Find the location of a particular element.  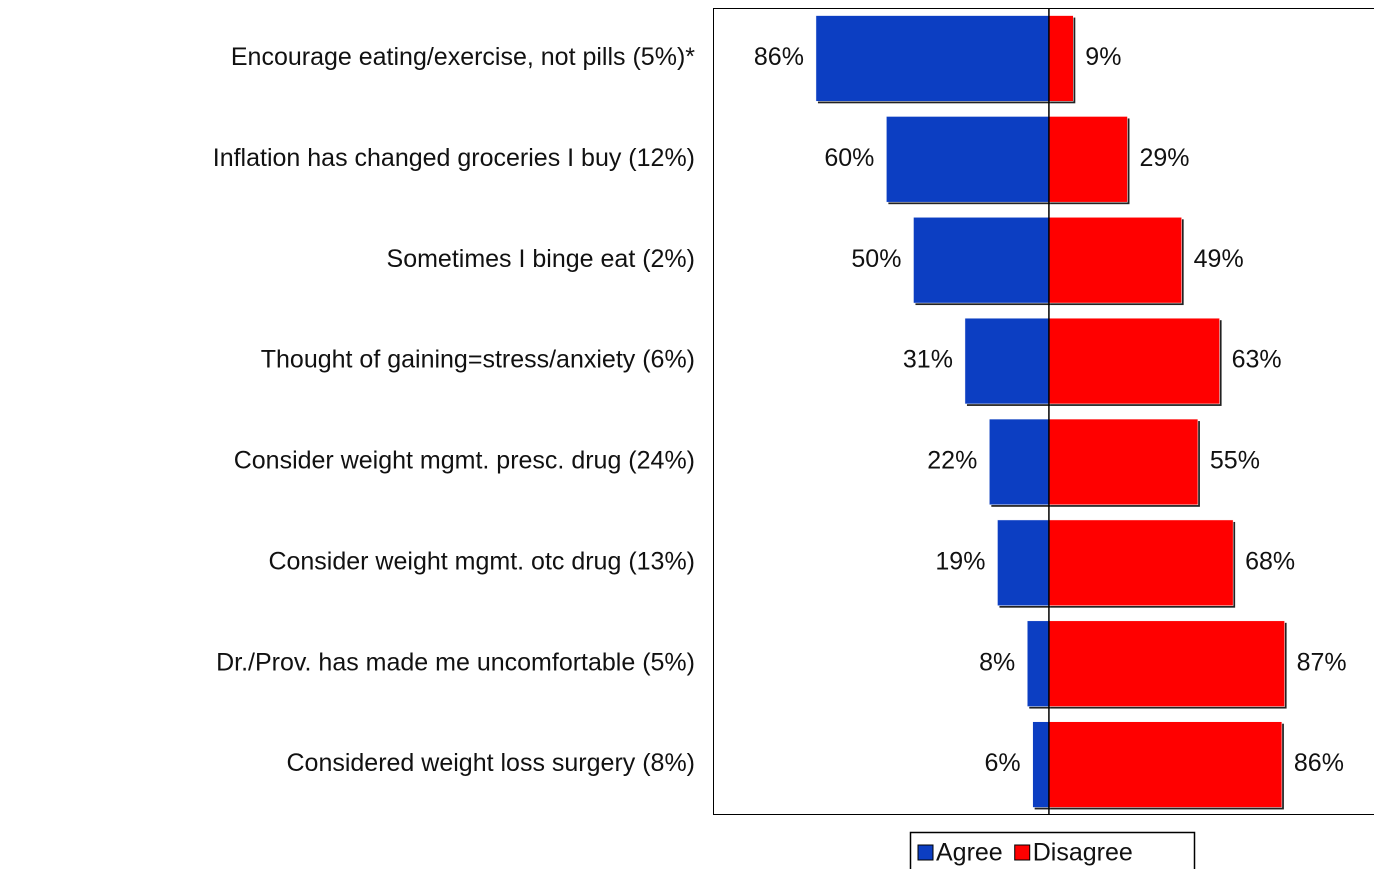

value-label: 22% is located at coordinates (952, 461).